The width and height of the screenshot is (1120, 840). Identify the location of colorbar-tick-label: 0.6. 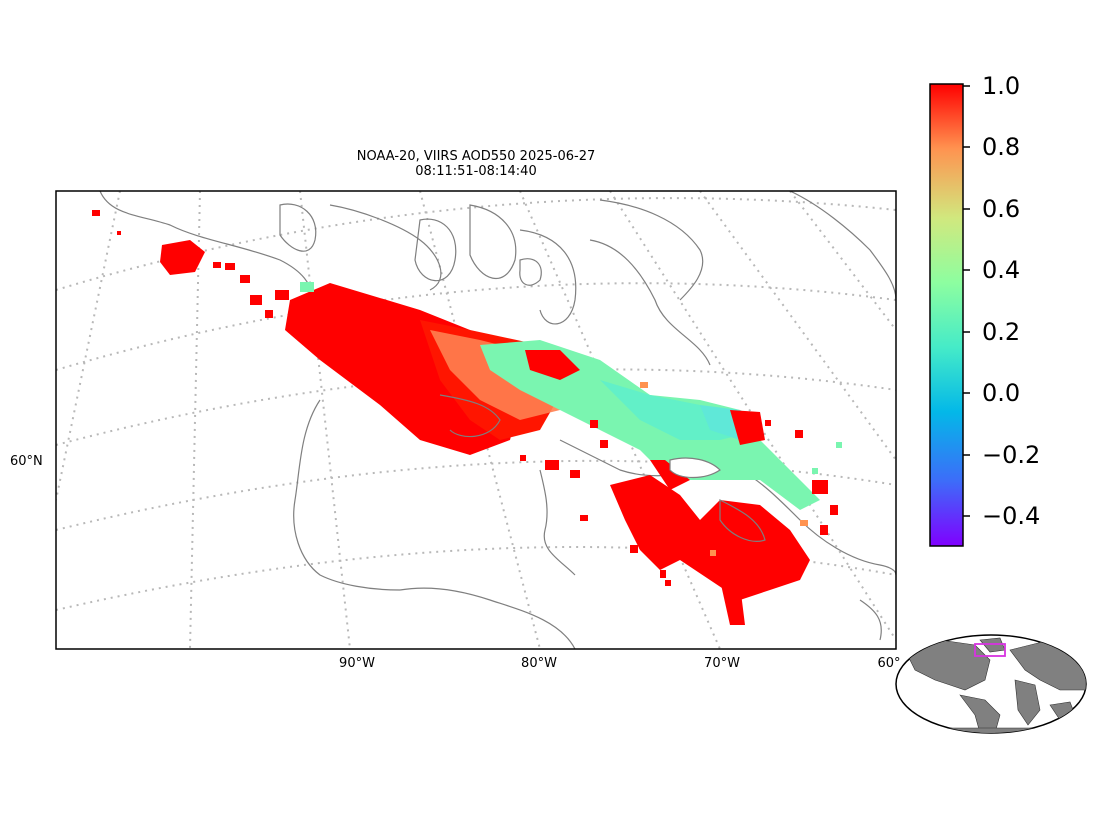
(1001, 209).